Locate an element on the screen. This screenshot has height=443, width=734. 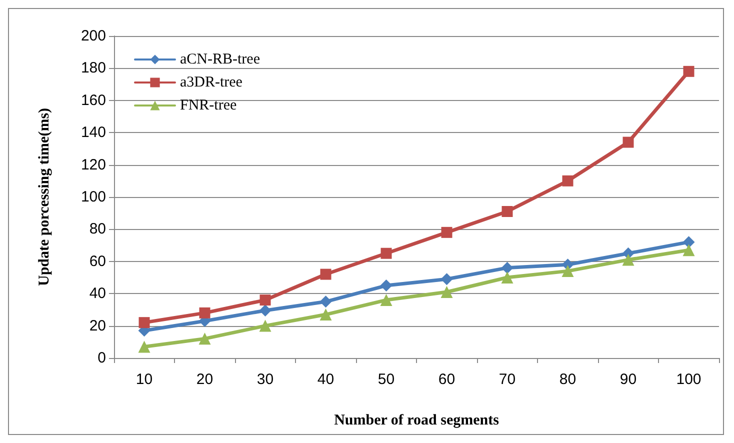
y-tick-label: 80 is located at coordinates (97, 229).